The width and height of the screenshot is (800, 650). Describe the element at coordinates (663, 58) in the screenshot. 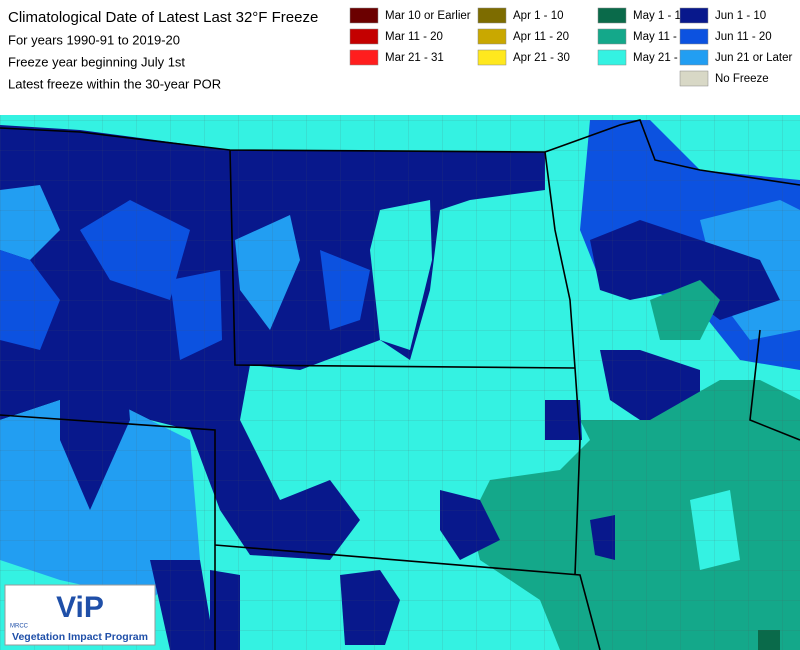

I see `legend-label: May 21 - 31` at that location.